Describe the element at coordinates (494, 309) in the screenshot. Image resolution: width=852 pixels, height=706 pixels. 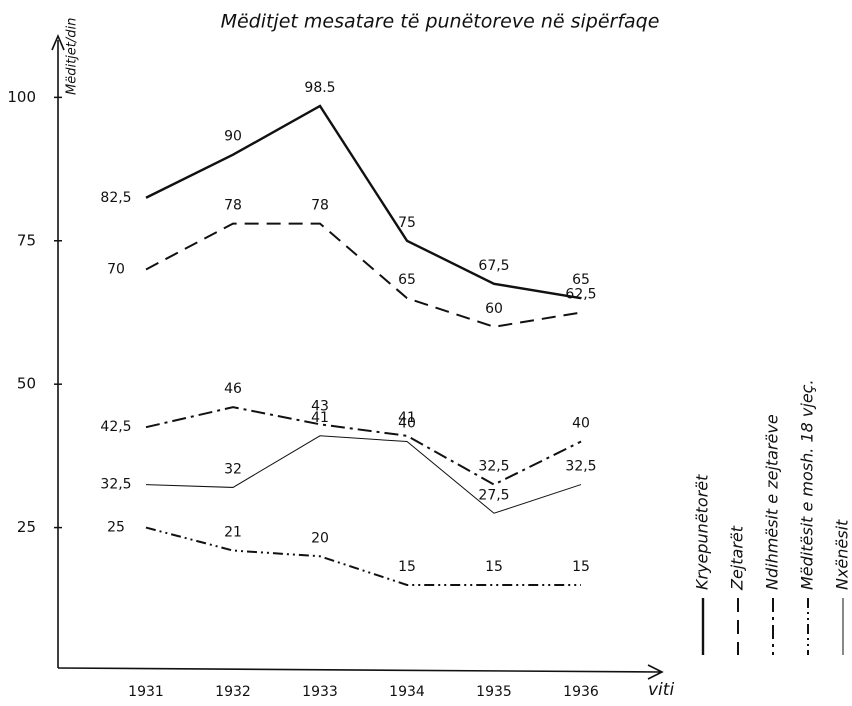
I see `value-label: 60` at that location.